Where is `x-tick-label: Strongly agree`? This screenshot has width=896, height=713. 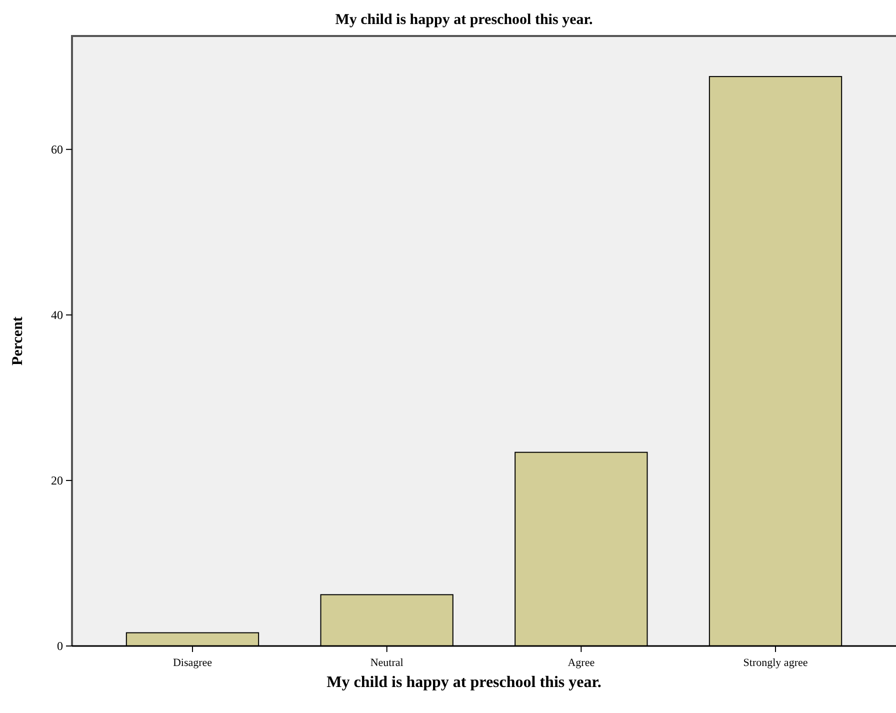 x-tick-label: Strongly agree is located at coordinates (775, 663).